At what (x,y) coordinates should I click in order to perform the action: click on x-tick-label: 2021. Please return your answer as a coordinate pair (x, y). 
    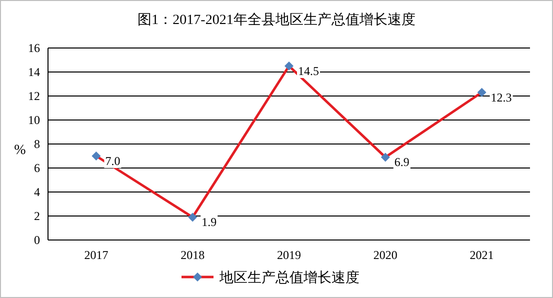
    Looking at the image, I should click on (482, 255).